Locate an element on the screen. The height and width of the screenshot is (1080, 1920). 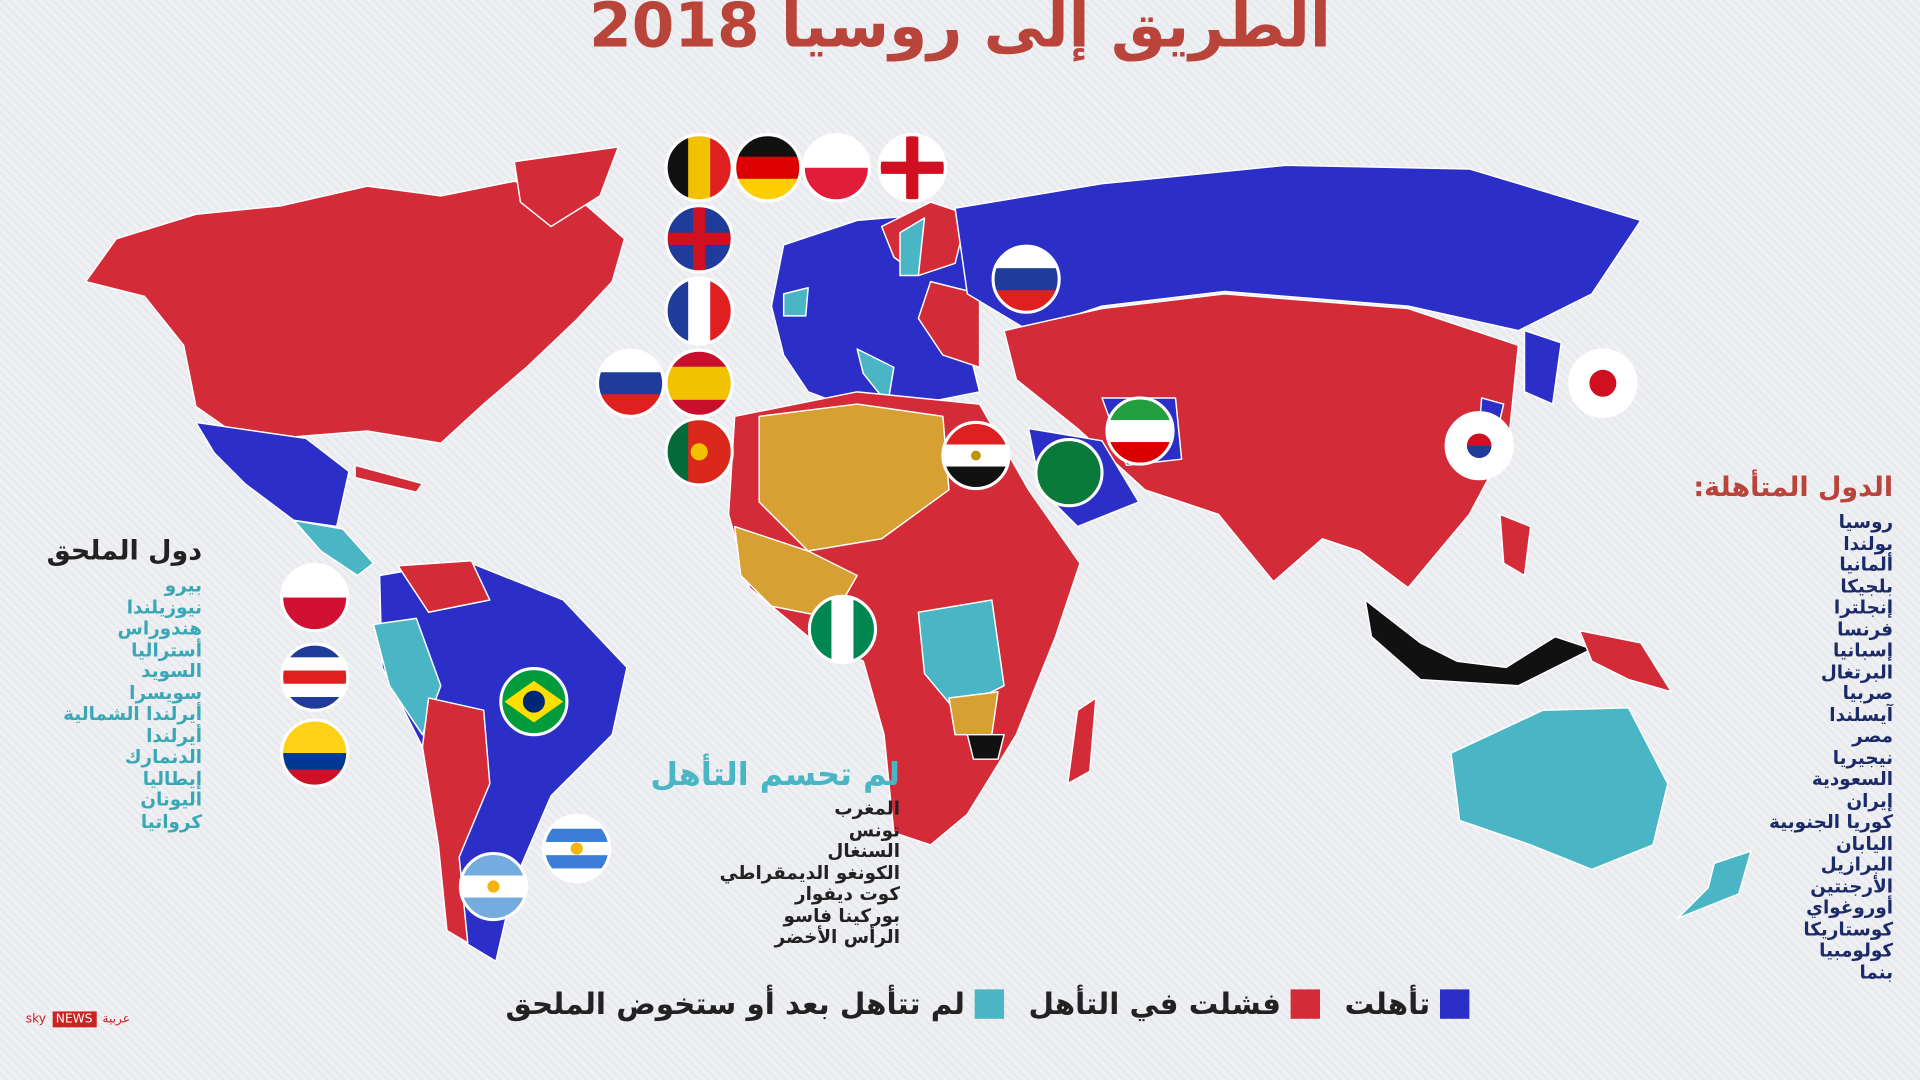
region-madagascar is located at coordinates (1082, 741).